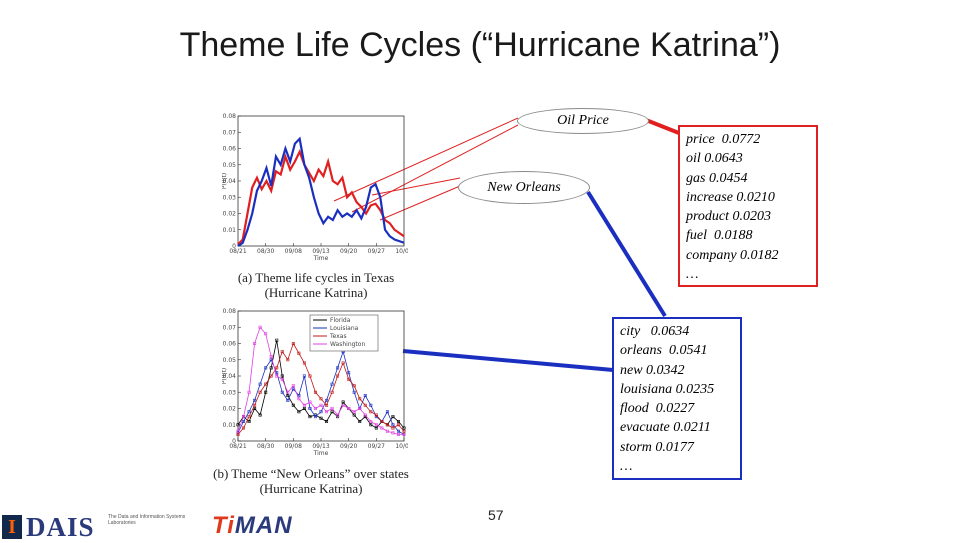  Describe the element at coordinates (316, 292) in the screenshot. I see `chart-a-caption-line2: (Hurricane Katrina)` at that location.